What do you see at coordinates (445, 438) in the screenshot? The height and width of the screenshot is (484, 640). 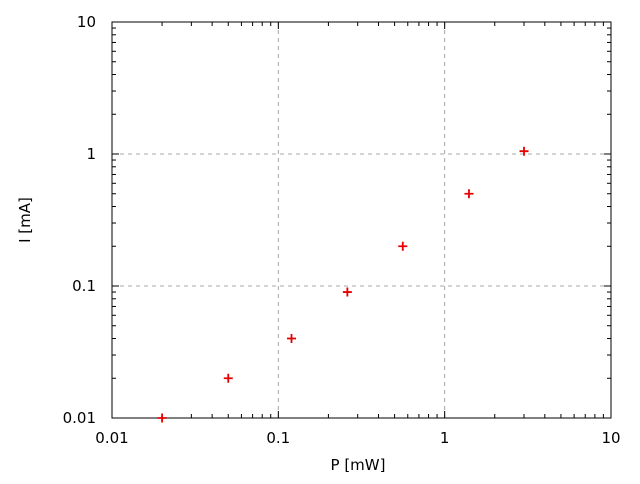 I see `x-tick-label-1: 1` at bounding box center [445, 438].